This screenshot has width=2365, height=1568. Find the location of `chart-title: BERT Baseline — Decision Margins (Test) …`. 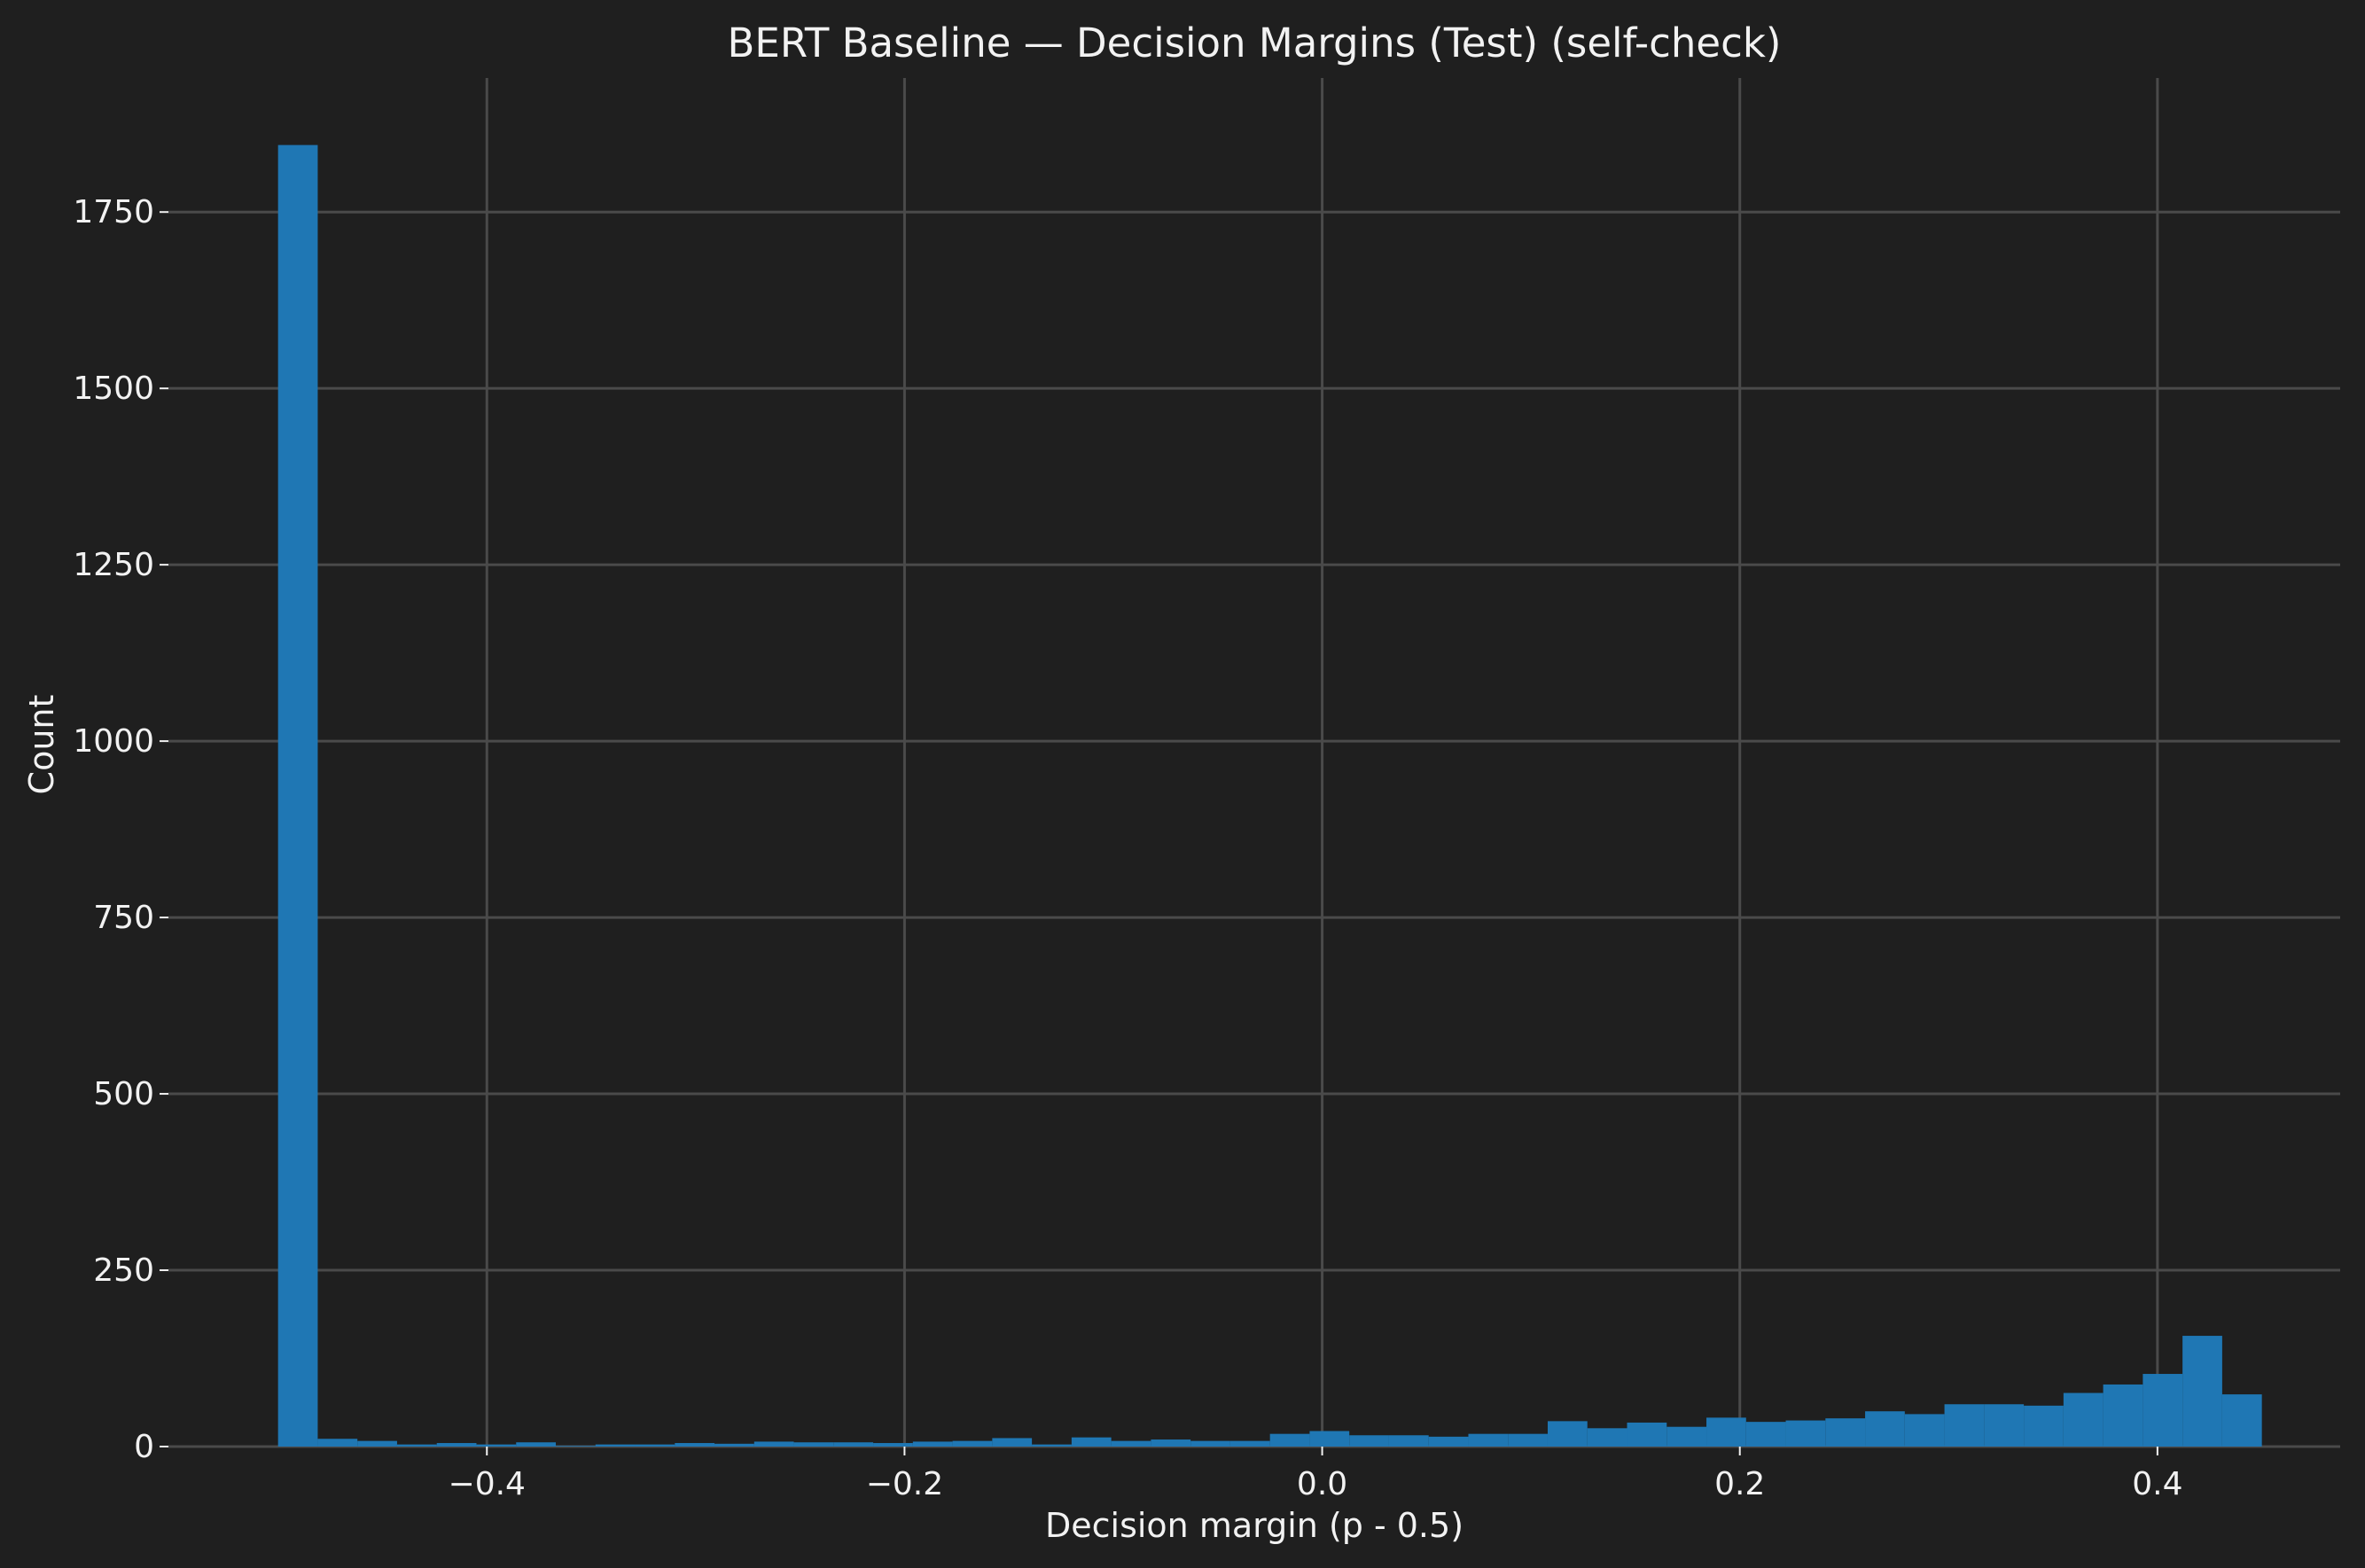

chart-title: BERT Baseline — Decision Margins (Test) … is located at coordinates (1255, 43).